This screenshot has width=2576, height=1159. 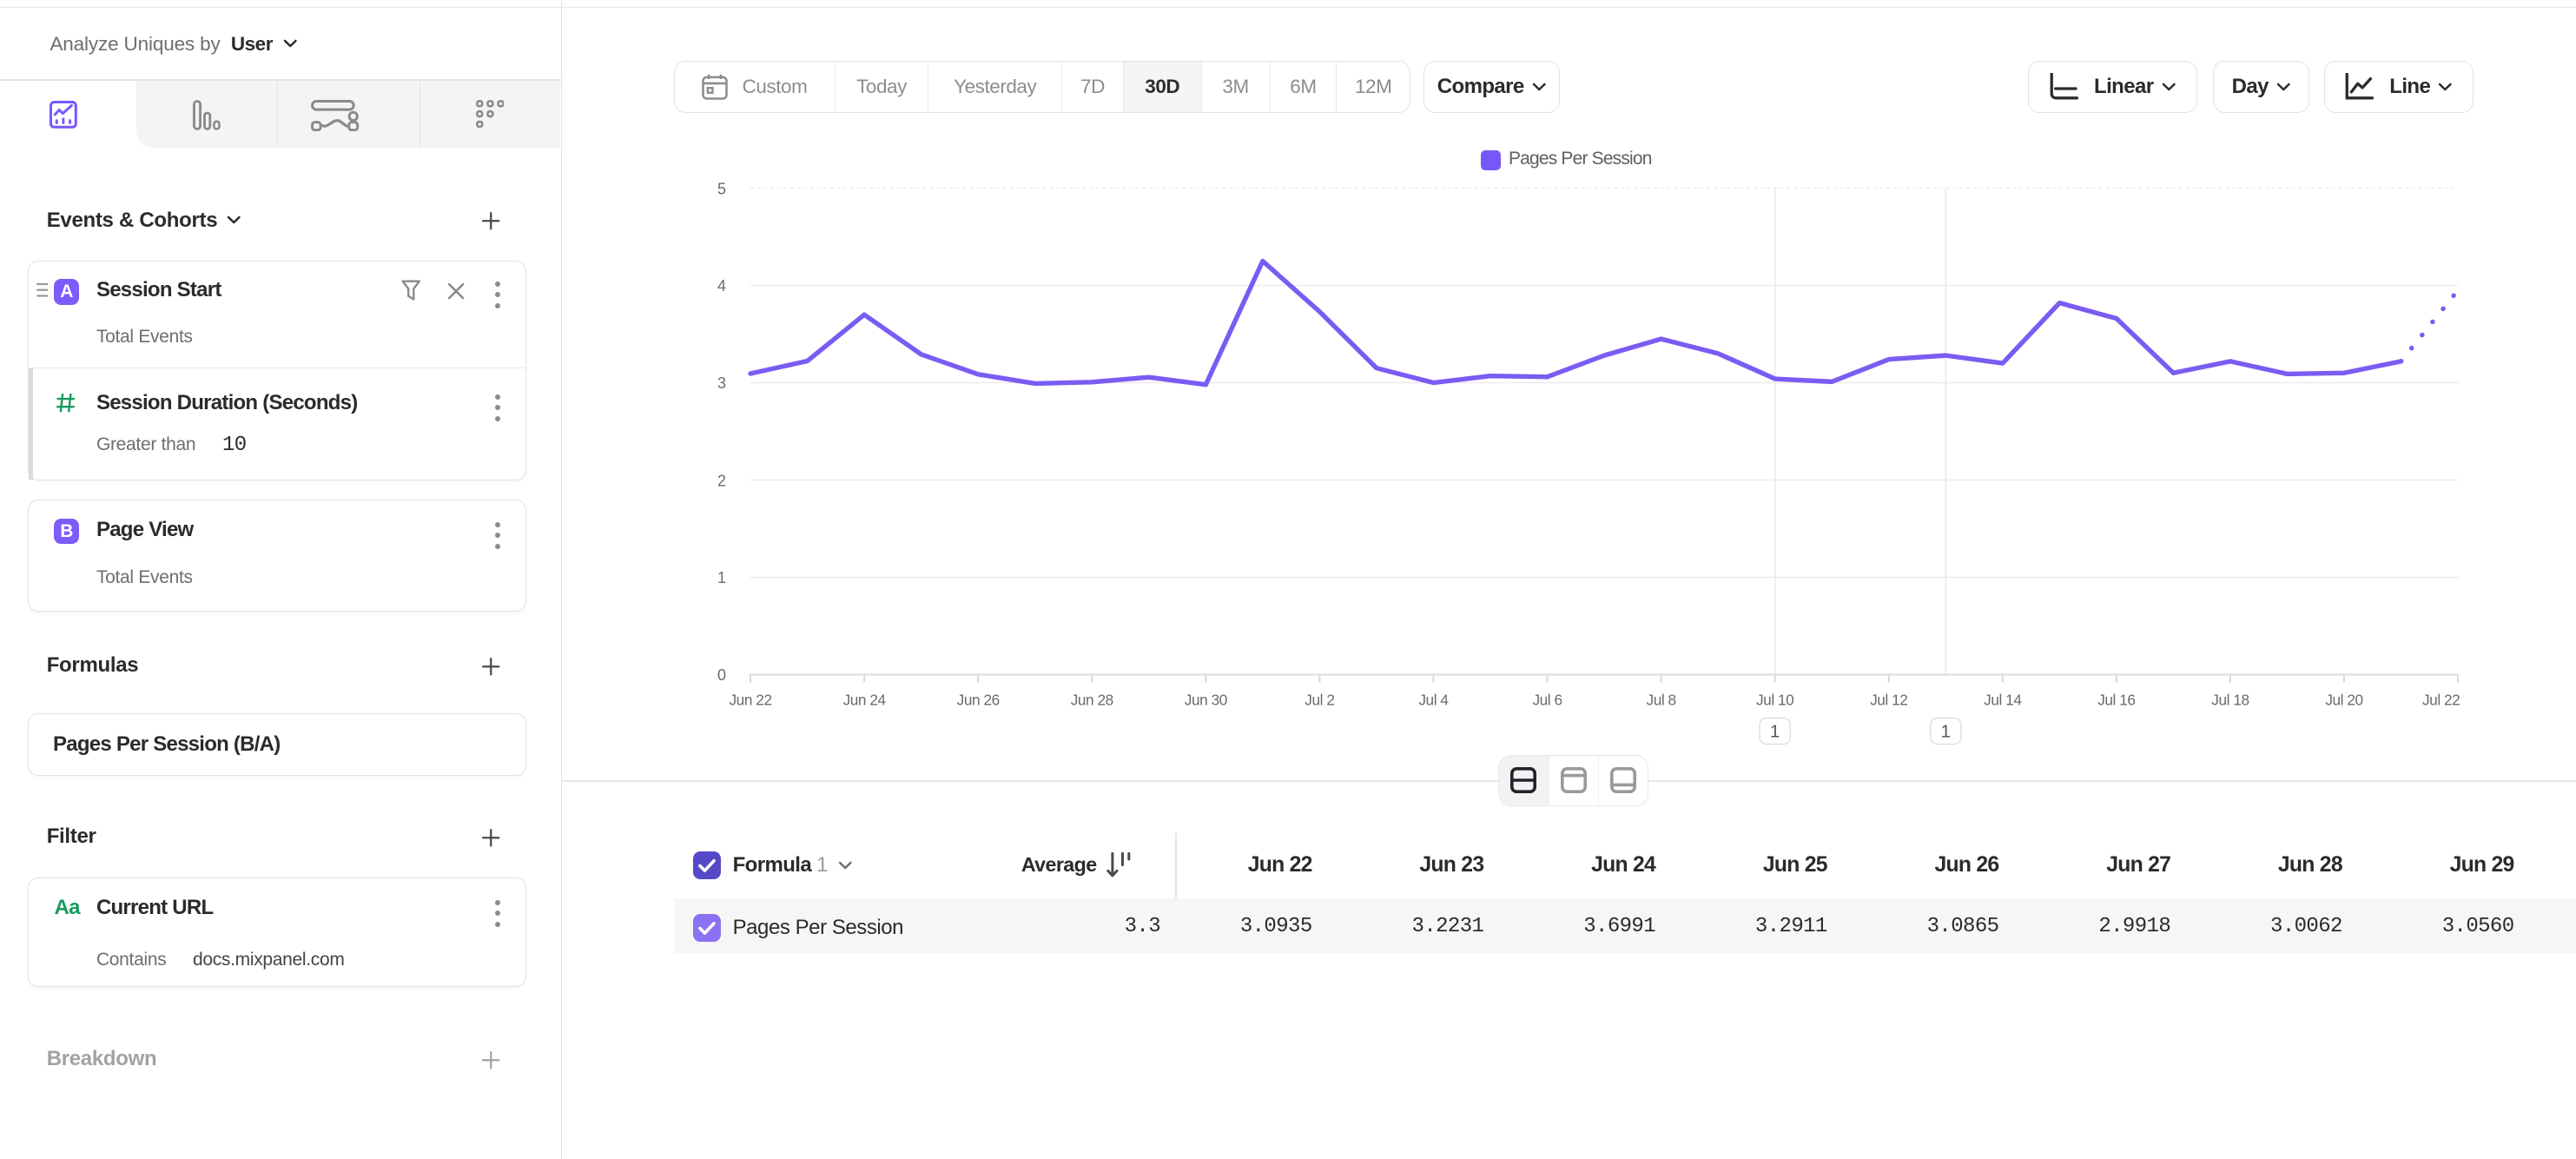 What do you see at coordinates (721, 188) in the screenshot?
I see `svg-text: 5` at bounding box center [721, 188].